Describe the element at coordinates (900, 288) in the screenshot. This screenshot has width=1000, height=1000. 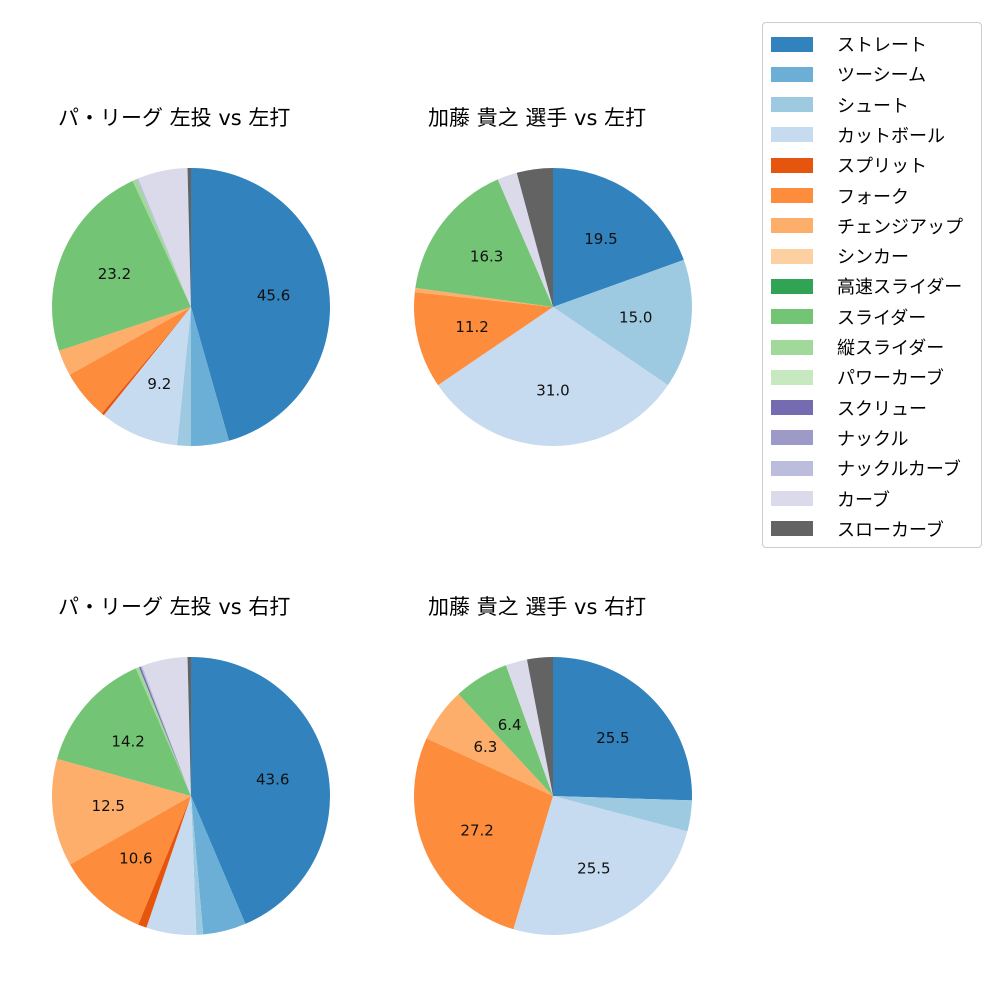
I see `legend-label: 高速スライダー` at that location.